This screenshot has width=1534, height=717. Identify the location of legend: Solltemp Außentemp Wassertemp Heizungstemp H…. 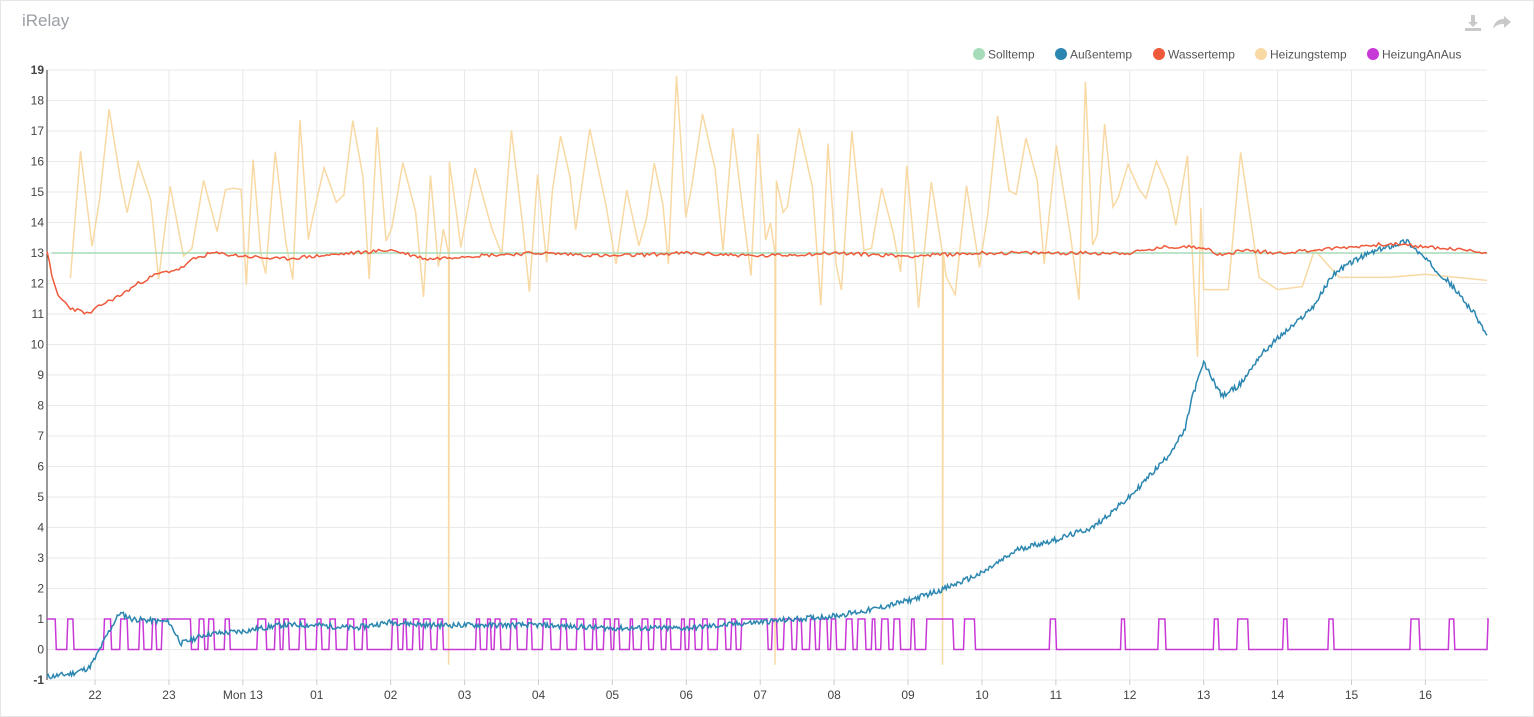
(1217, 55).